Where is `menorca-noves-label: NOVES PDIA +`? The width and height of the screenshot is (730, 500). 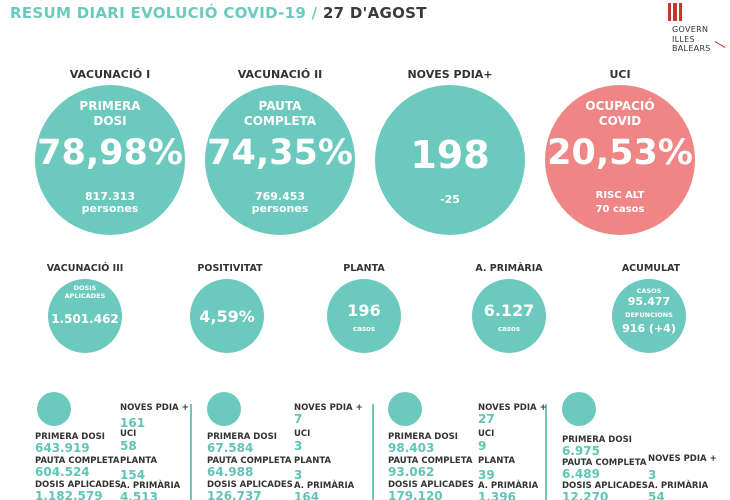 menorca-noves-label: NOVES PDIA + is located at coordinates (328, 408).